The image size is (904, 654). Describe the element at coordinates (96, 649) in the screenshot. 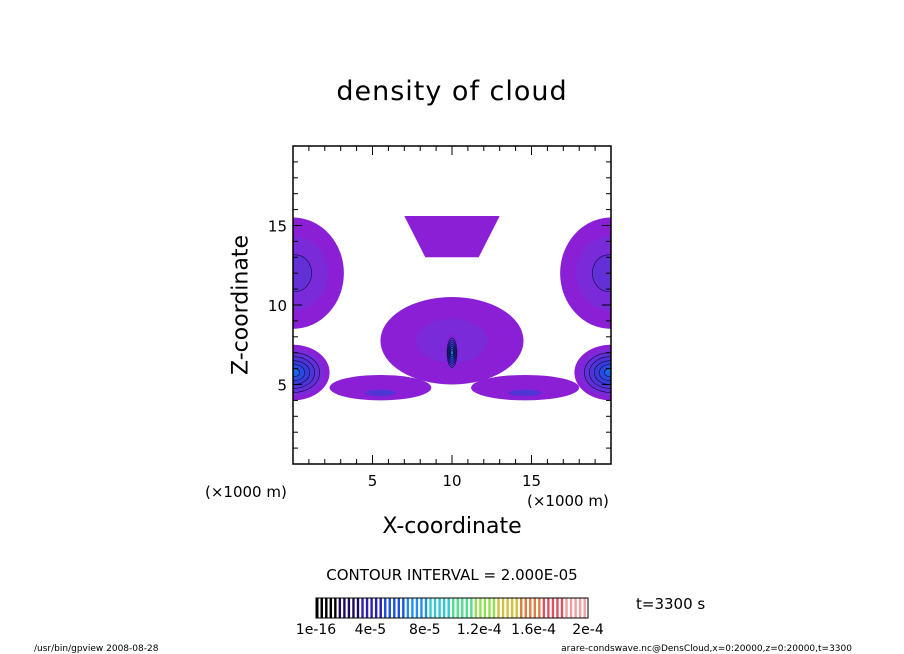

I see `footer-left: /usr/bin/gpview 2008-08-28` at that location.